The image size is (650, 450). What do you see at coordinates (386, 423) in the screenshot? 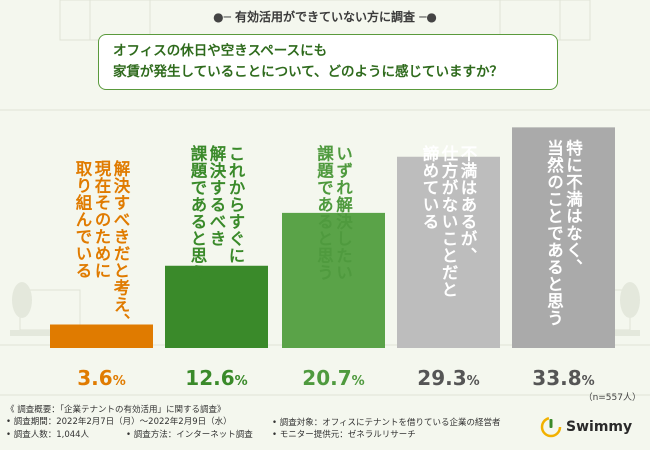
I see `survey-target: • 調査対象：オフィスにテナントを借りている企業の経営者` at bounding box center [386, 423].